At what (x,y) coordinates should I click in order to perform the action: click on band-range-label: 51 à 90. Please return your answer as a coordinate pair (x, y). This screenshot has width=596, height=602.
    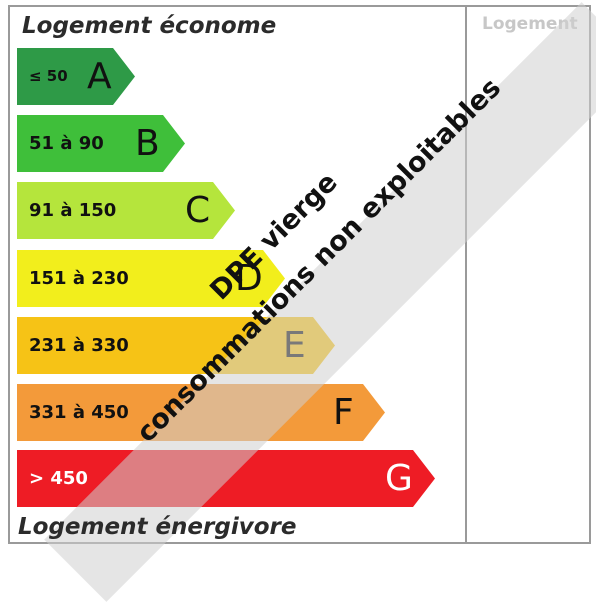
    Looking at the image, I should click on (66, 143).